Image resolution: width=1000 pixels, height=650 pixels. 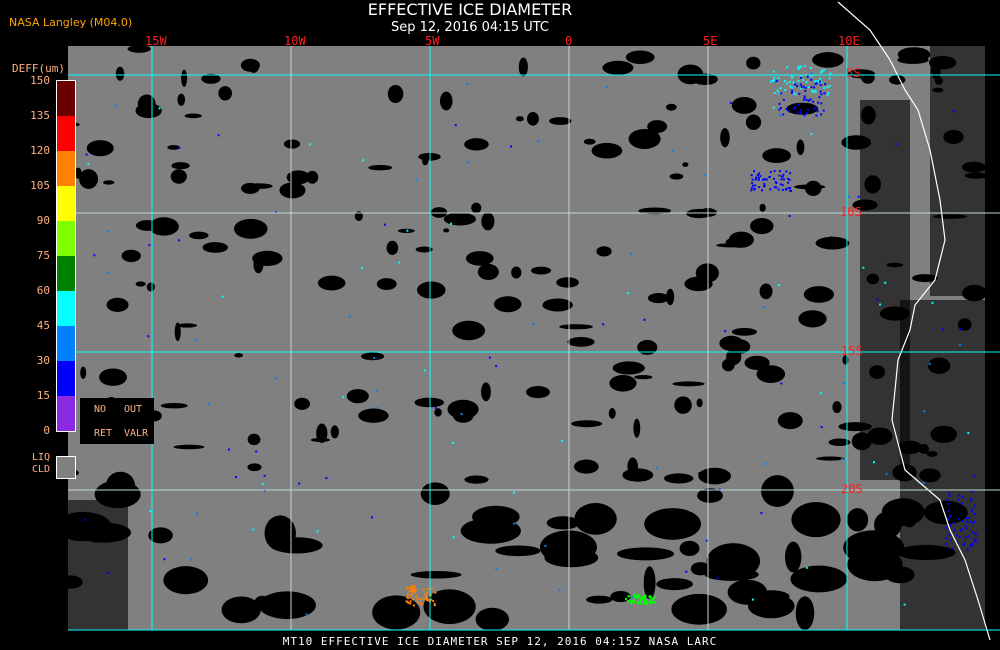 What do you see at coordinates (41, 457) in the screenshot?
I see `liq-label: LIQ` at bounding box center [41, 457].